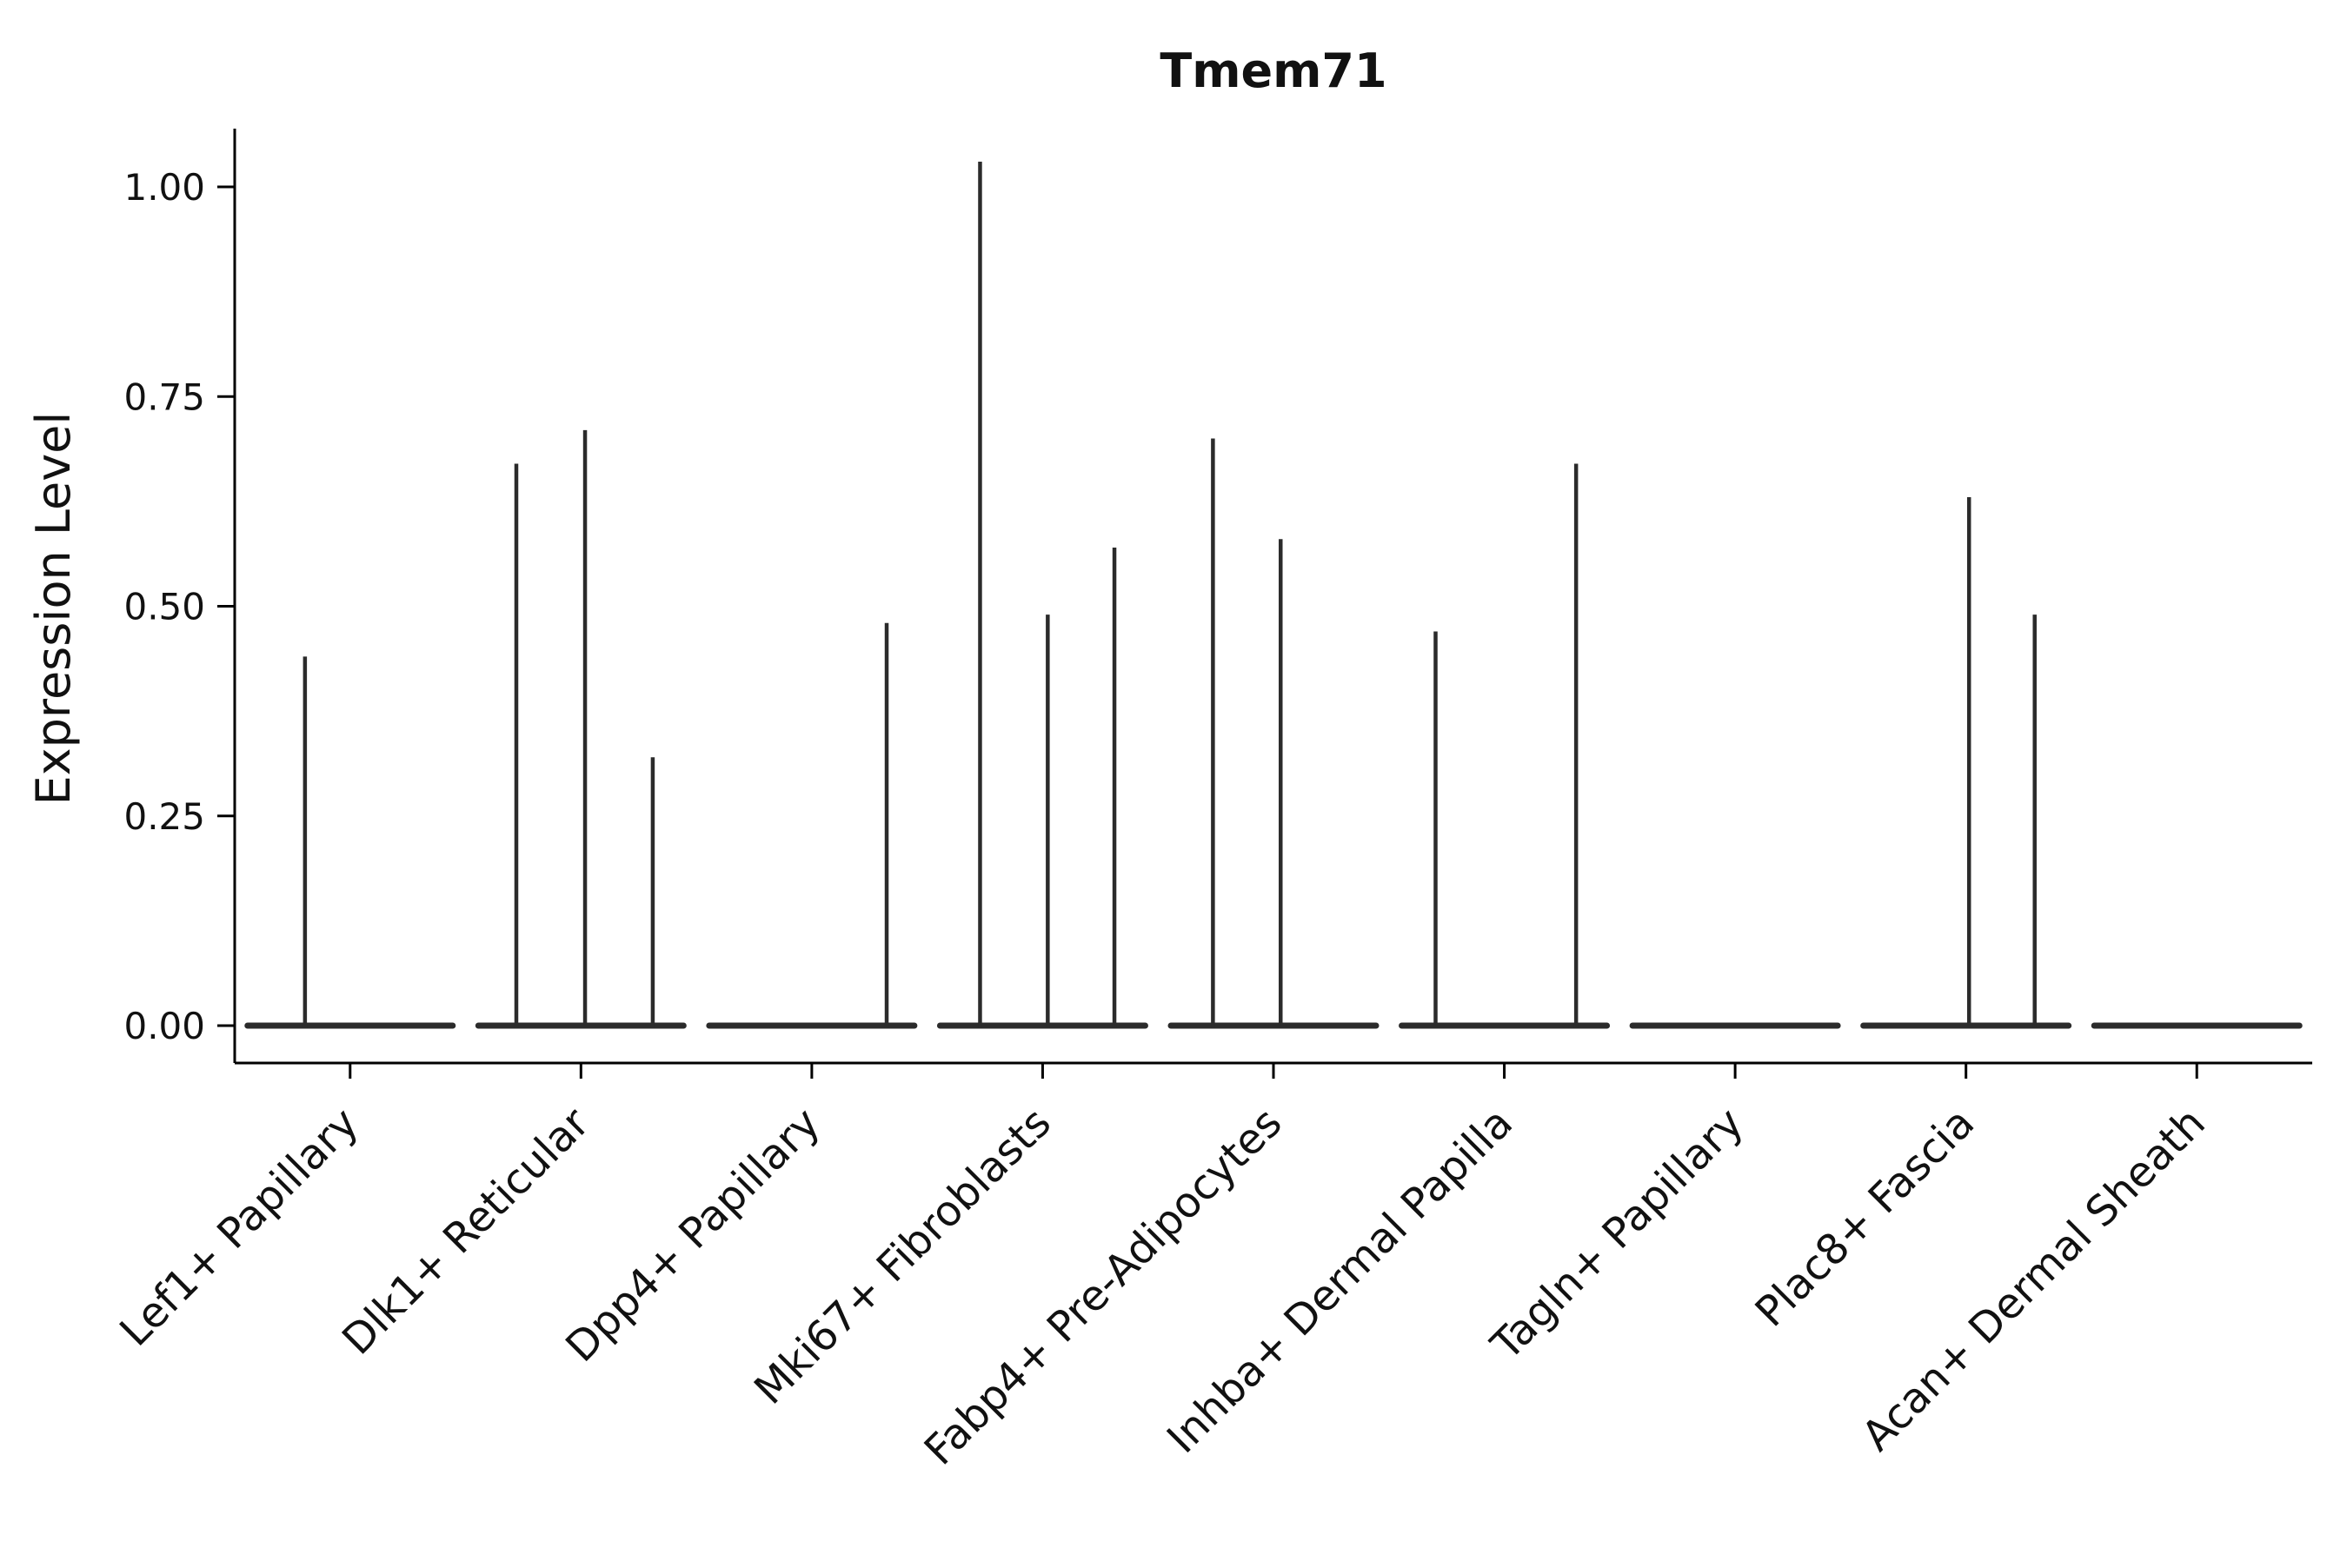 The height and width of the screenshot is (1568, 2347). I want to click on y-tick-label: 1.00, so click(164, 187).